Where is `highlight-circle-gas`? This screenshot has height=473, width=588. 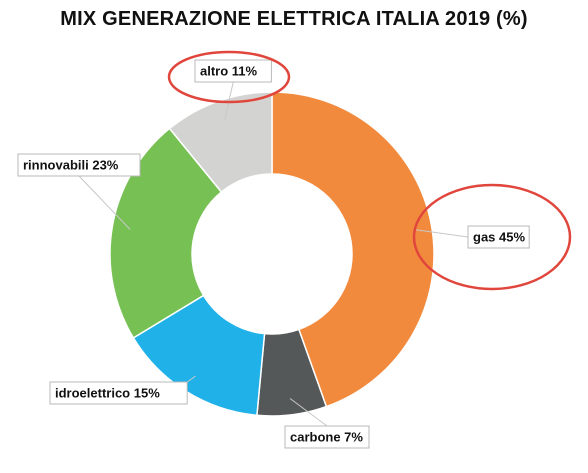 highlight-circle-gas is located at coordinates (492, 237).